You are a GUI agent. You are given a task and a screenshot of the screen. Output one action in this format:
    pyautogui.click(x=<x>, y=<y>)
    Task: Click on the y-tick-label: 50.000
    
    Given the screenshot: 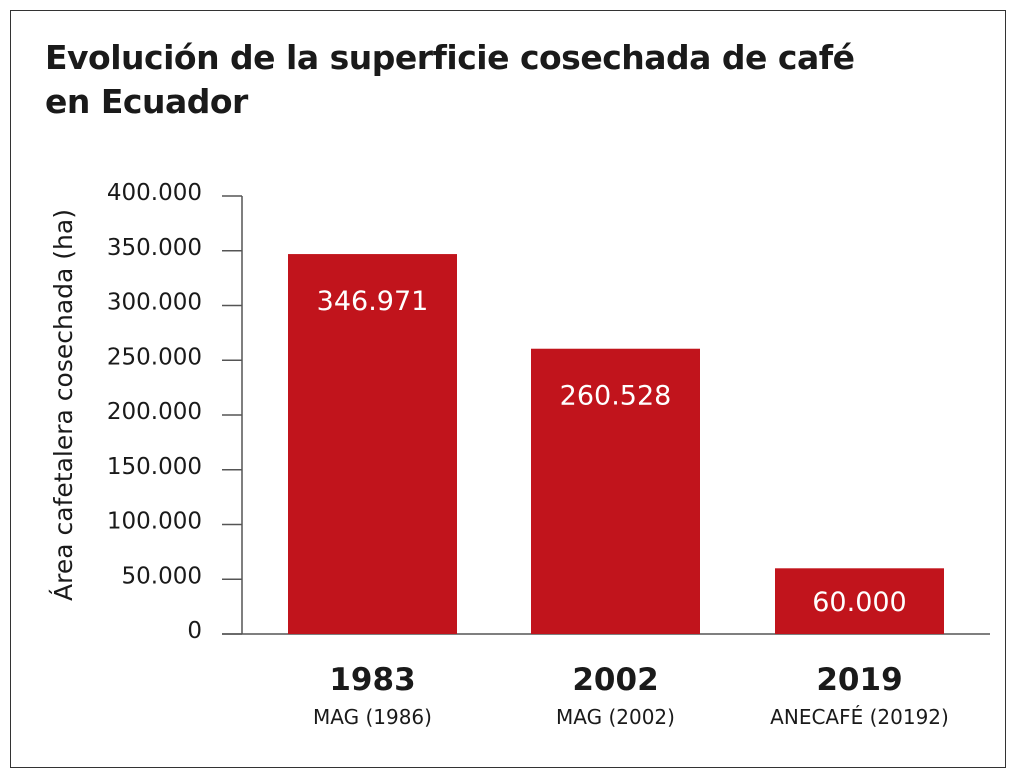 What is the action you would take?
    pyautogui.click(x=162, y=576)
    